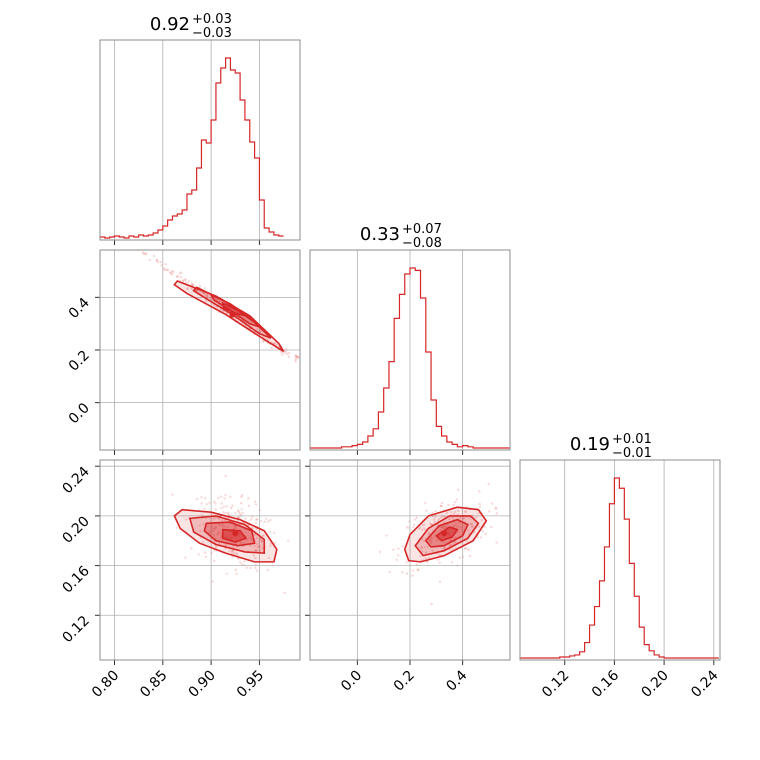 The image size is (760, 760). Describe the element at coordinates (212, 33) in the screenshot. I see `title-minus-0: −0.03` at that location.